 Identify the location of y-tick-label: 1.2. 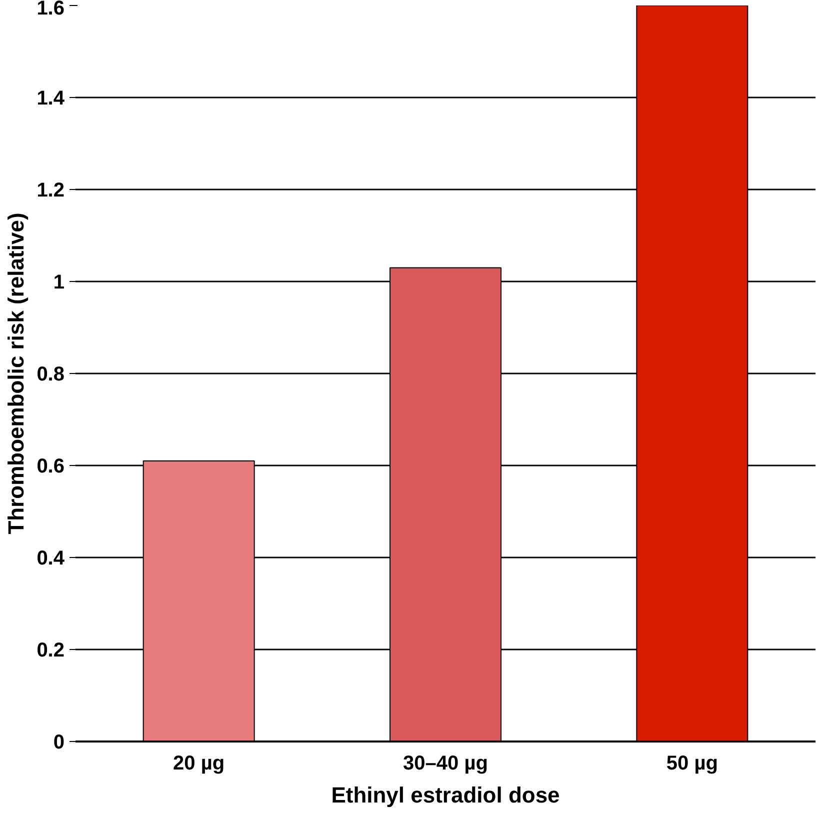
(50, 191).